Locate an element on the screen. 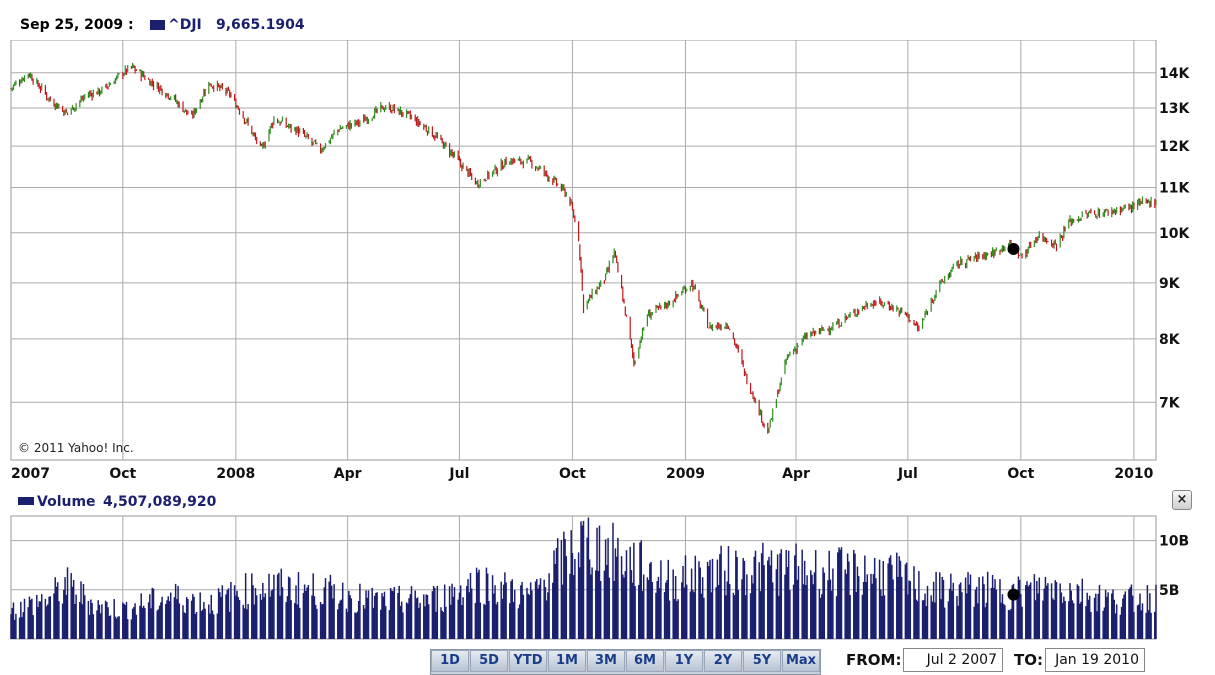 The image size is (1215, 675). to-date-input: Jan 19 2010 is located at coordinates (1095, 660).